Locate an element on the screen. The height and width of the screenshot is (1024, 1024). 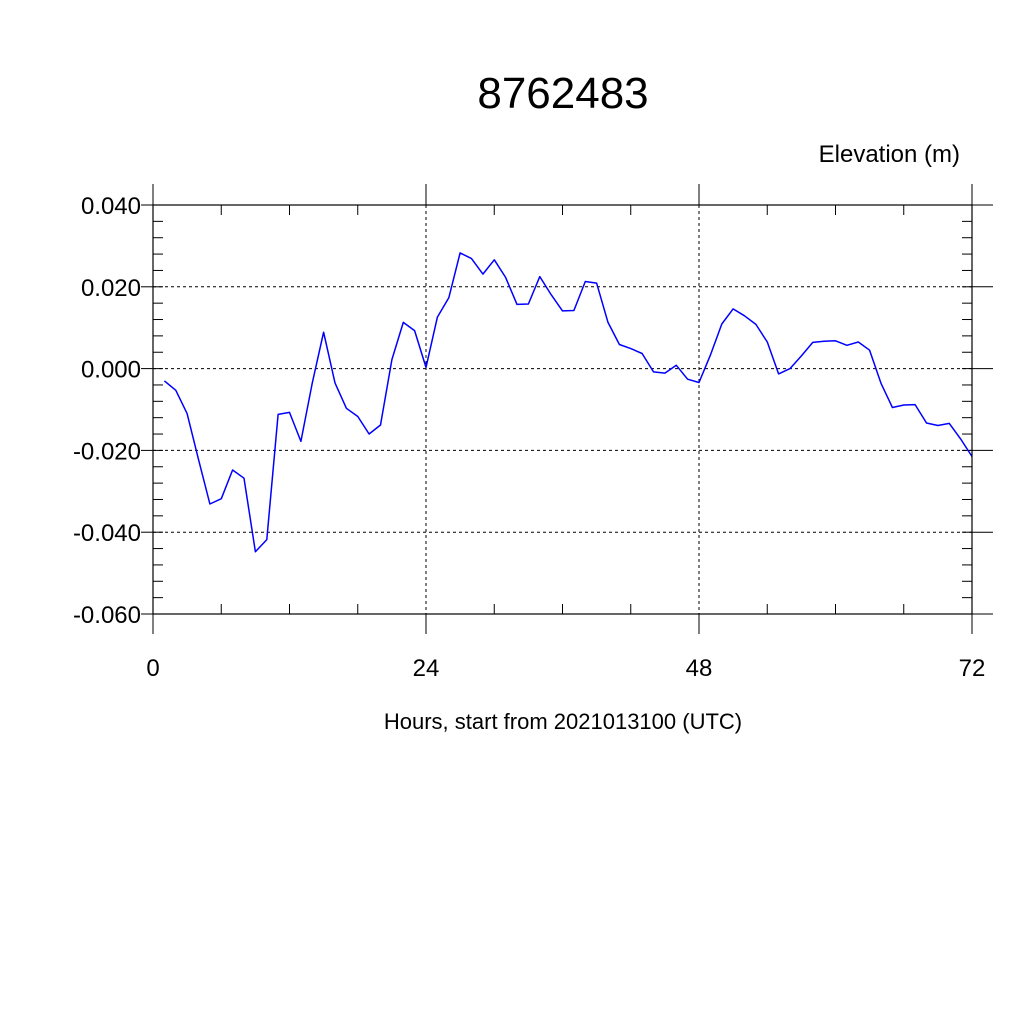
y-tick-label: 0.000 is located at coordinates (111, 370).